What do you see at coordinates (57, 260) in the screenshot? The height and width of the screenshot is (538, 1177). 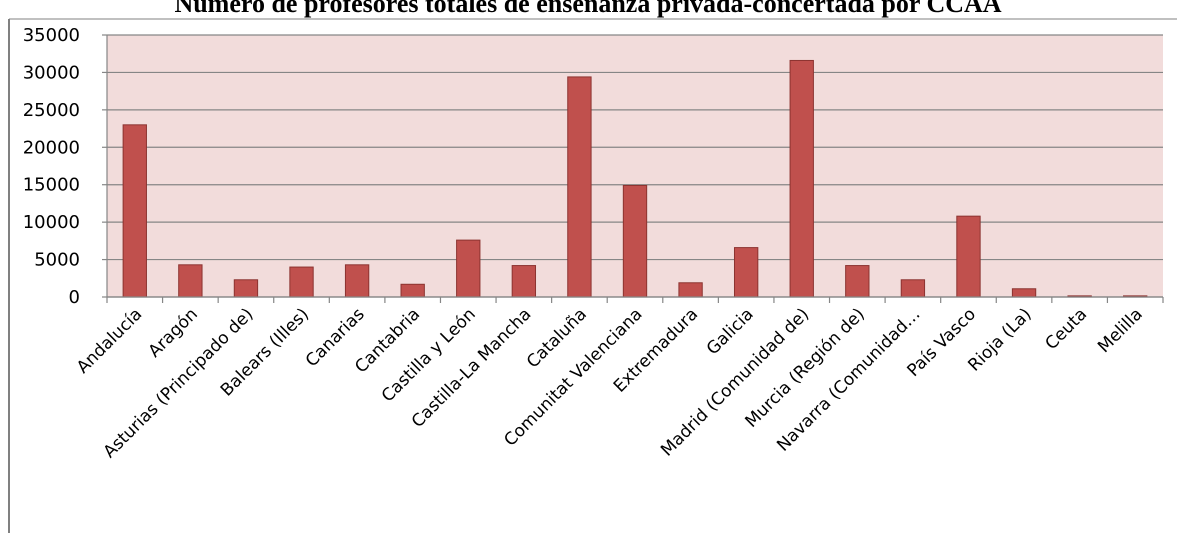 I see `y-tick-label: 5000` at bounding box center [57, 260].